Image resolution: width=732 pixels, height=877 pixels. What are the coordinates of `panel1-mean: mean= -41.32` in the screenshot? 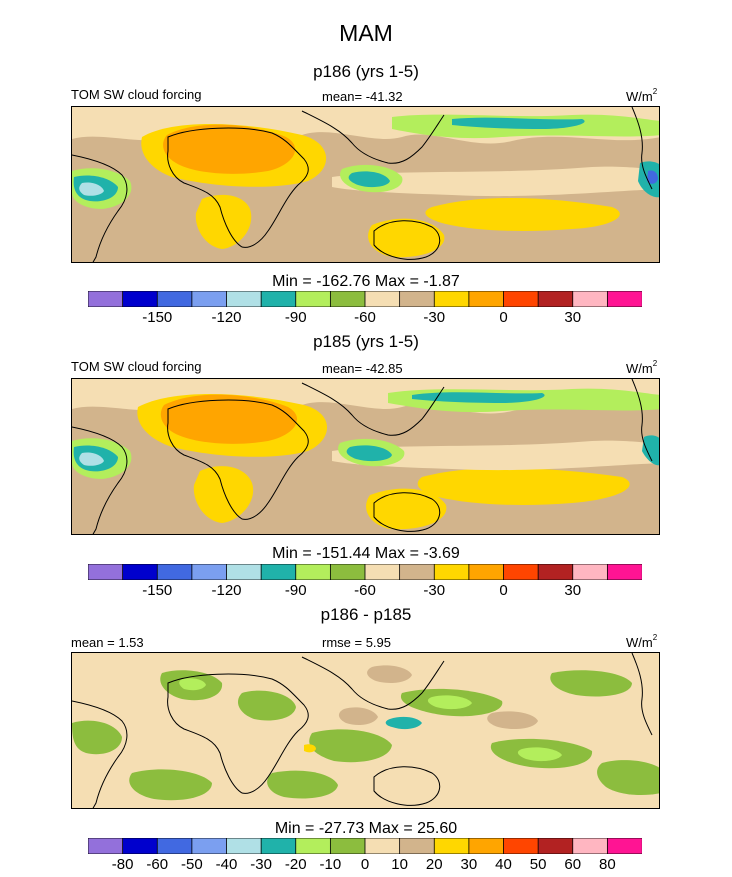 It's located at (362, 96).